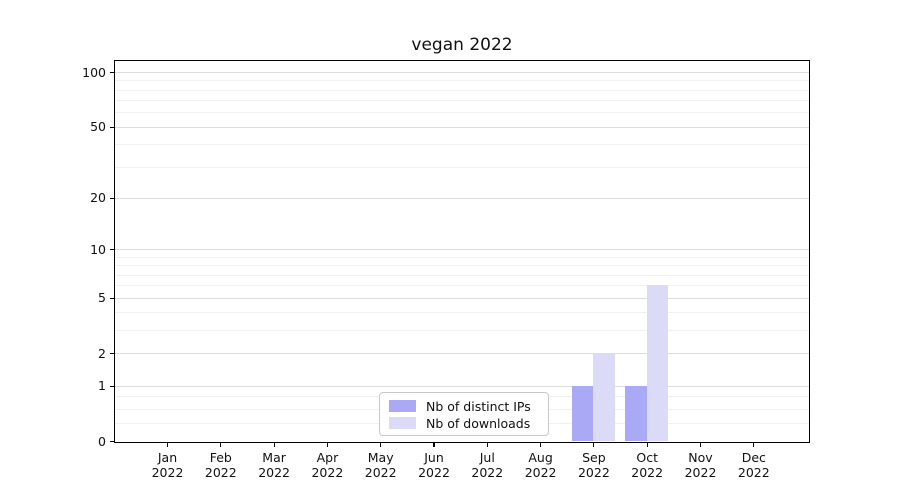 This screenshot has width=900, height=500. I want to click on x-tick-label: Apr 2022, so click(327, 465).